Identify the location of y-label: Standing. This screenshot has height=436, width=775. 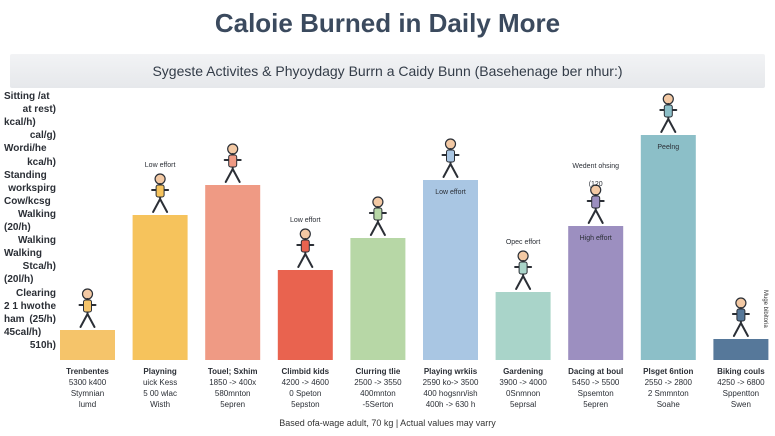
(25, 175).